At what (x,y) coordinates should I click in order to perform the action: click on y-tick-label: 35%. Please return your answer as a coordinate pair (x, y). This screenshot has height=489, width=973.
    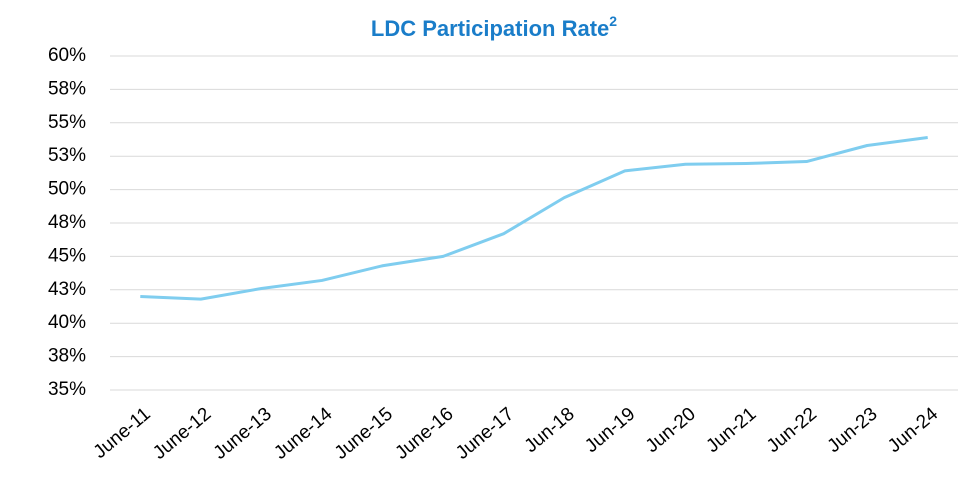
    Looking at the image, I should click on (67, 389).